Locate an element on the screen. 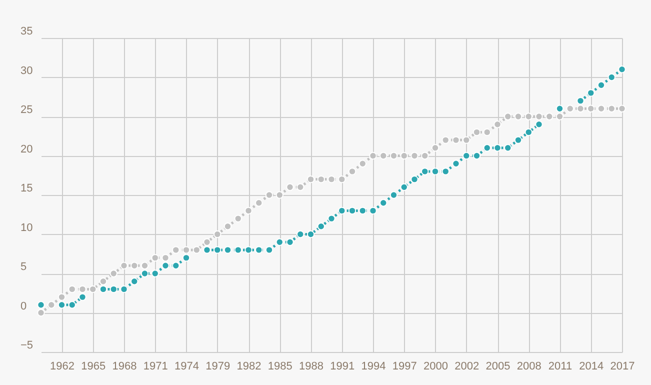  x-tick-label: 1988 is located at coordinates (311, 366).